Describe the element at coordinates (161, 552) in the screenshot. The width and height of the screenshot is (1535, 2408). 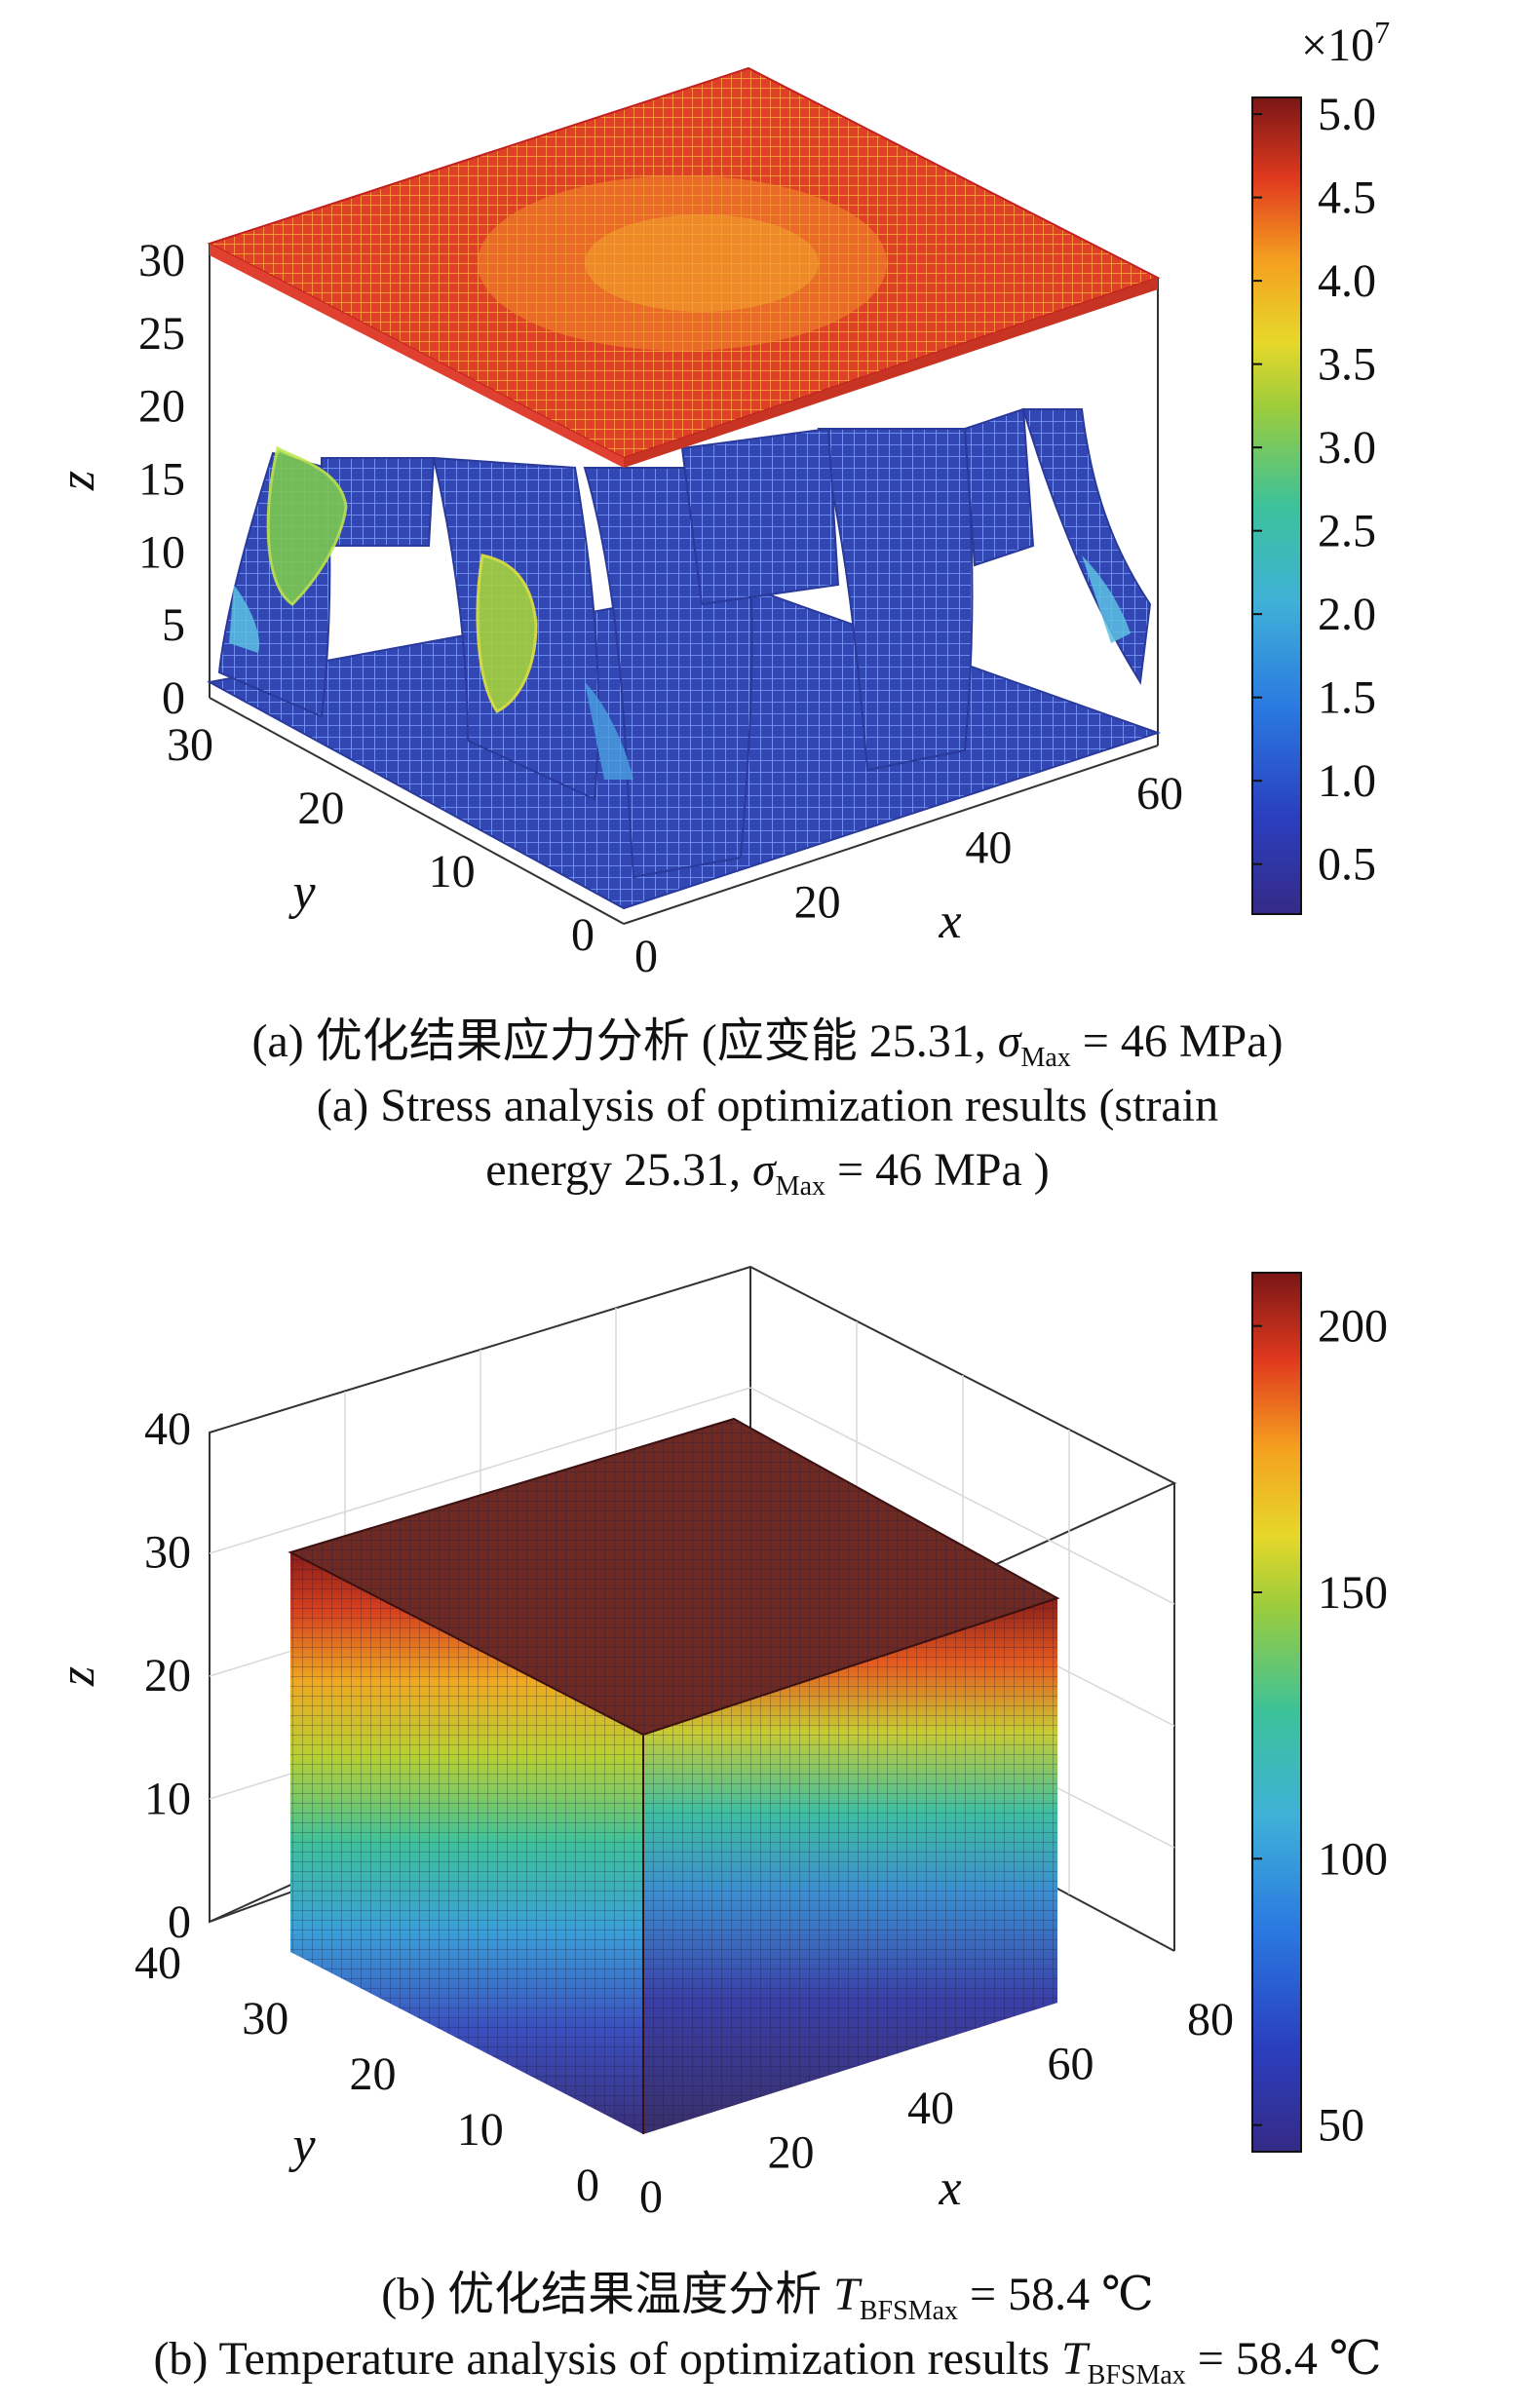
I see `panel-a-z-tick: 10` at that location.